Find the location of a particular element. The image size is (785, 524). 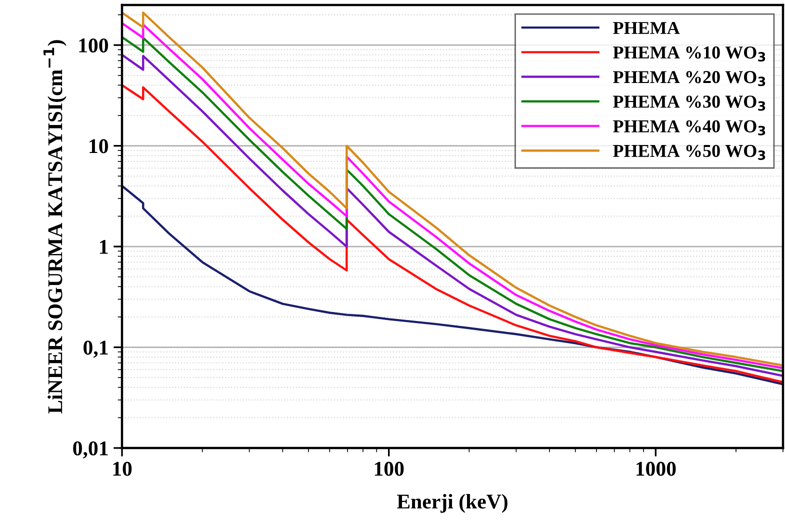

y-tick-label: 0,01 is located at coordinates (90, 449).